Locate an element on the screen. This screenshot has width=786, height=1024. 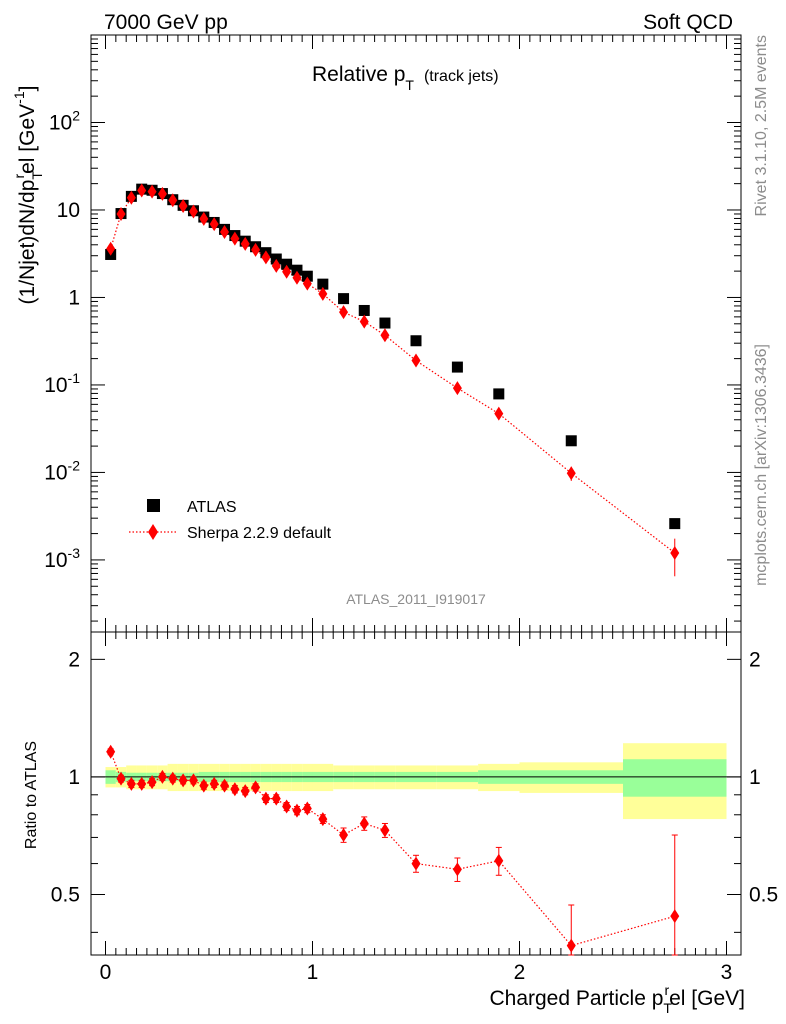
y-tick-label: 10⁻³ is located at coordinates (62, 558).